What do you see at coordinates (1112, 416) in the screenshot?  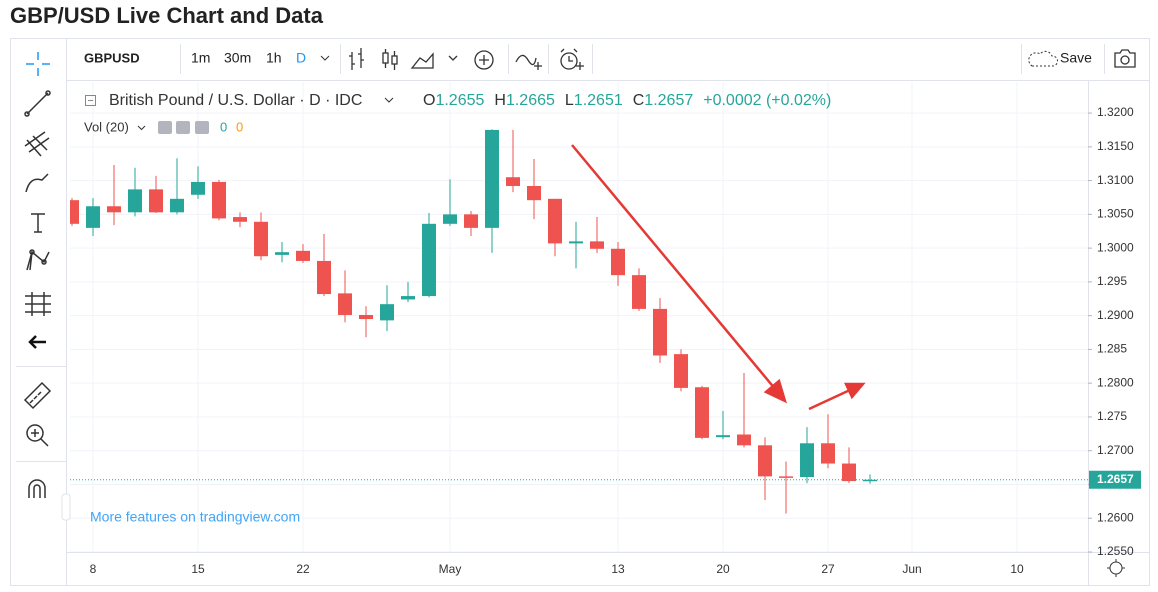 I see `y-tick-label: 1.275` at bounding box center [1112, 416].